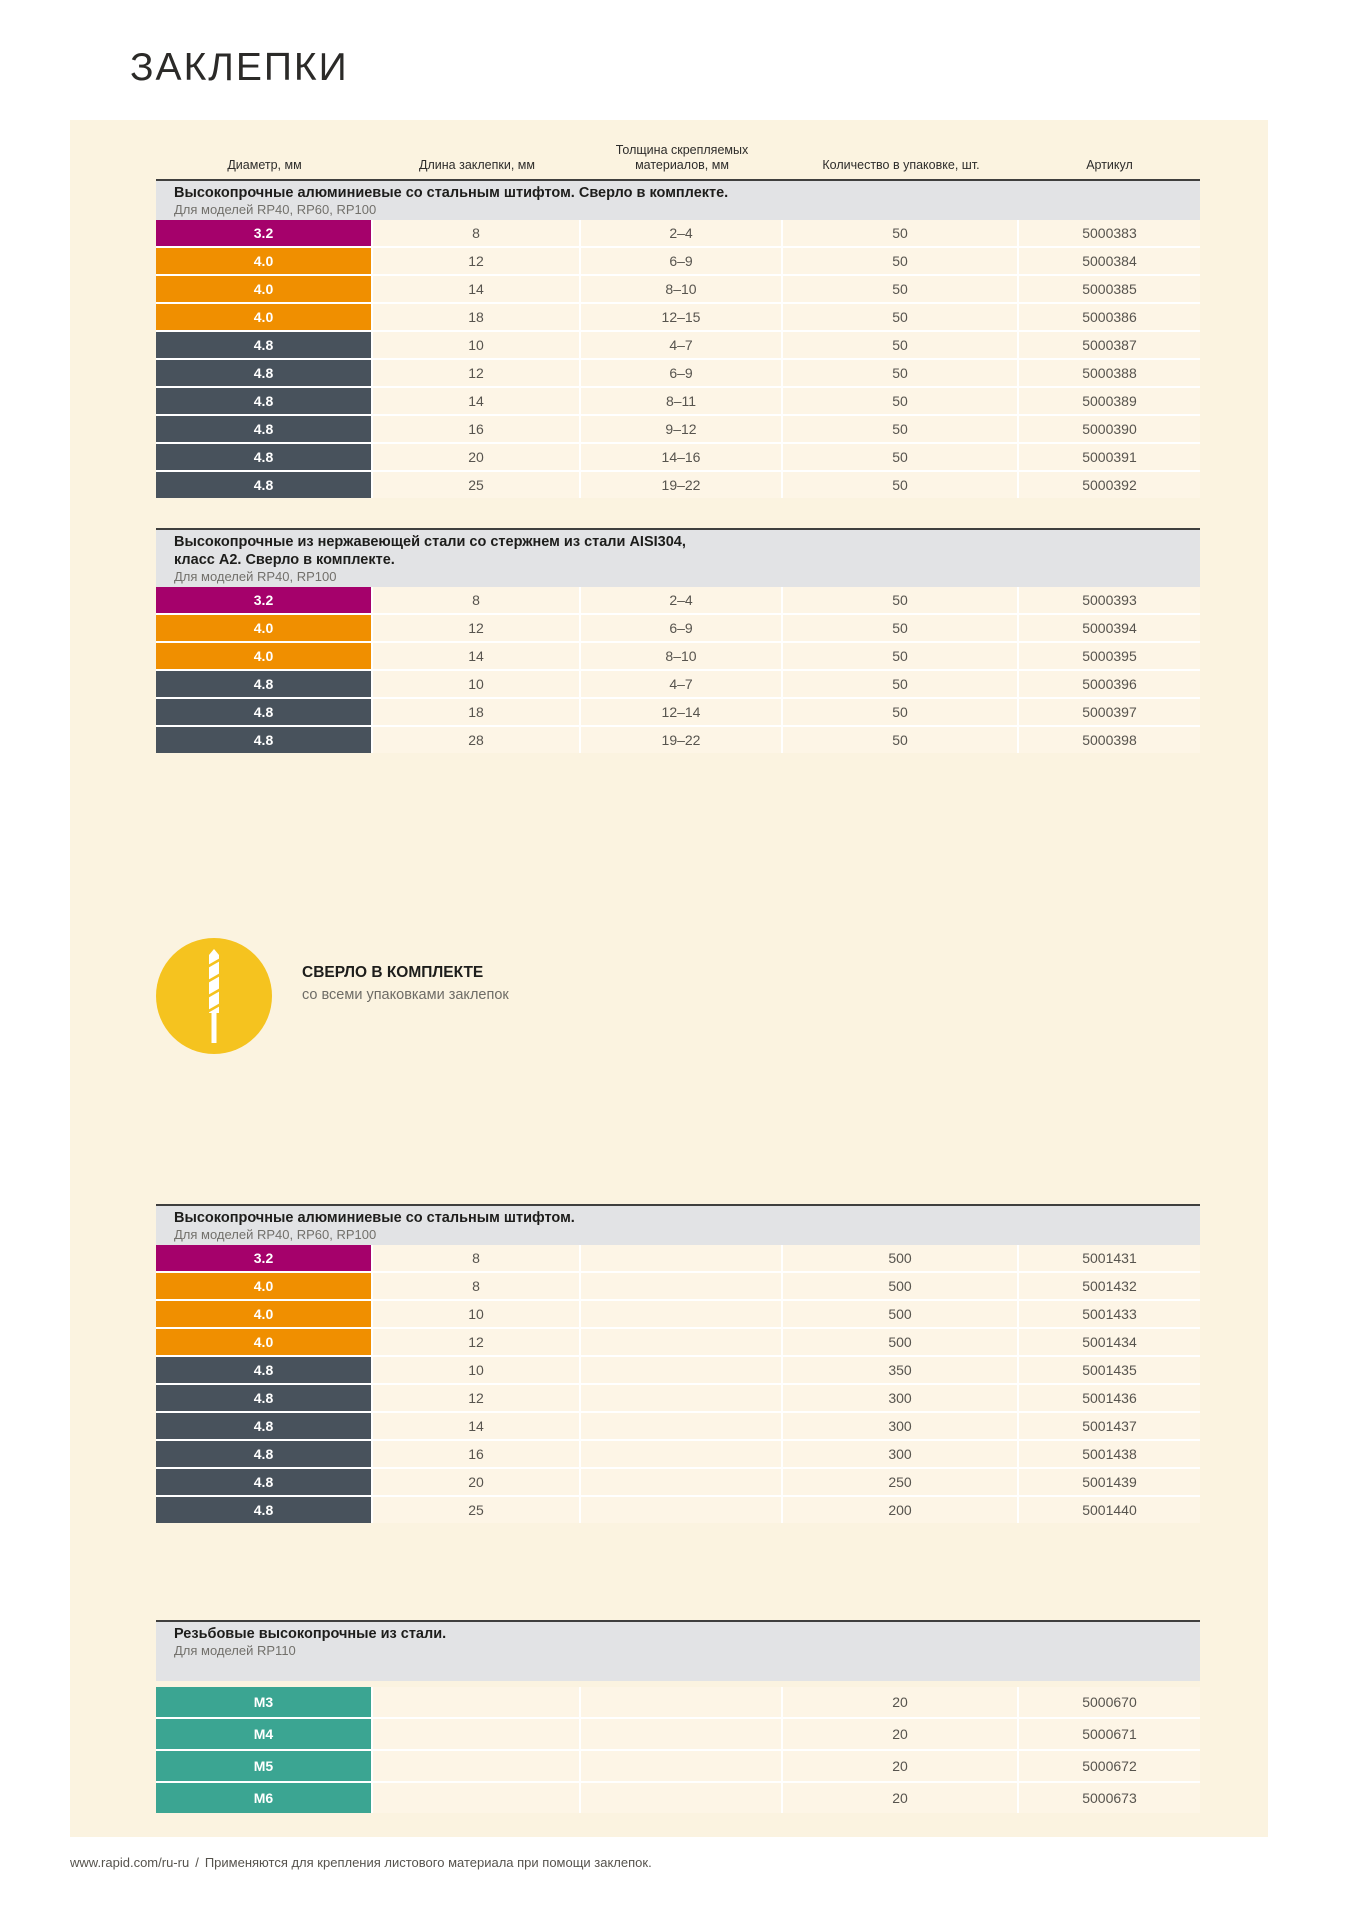 The image size is (1357, 1920). I want to click on table-row: 4.8 12 6–9 50 5000388, so click(678, 373).